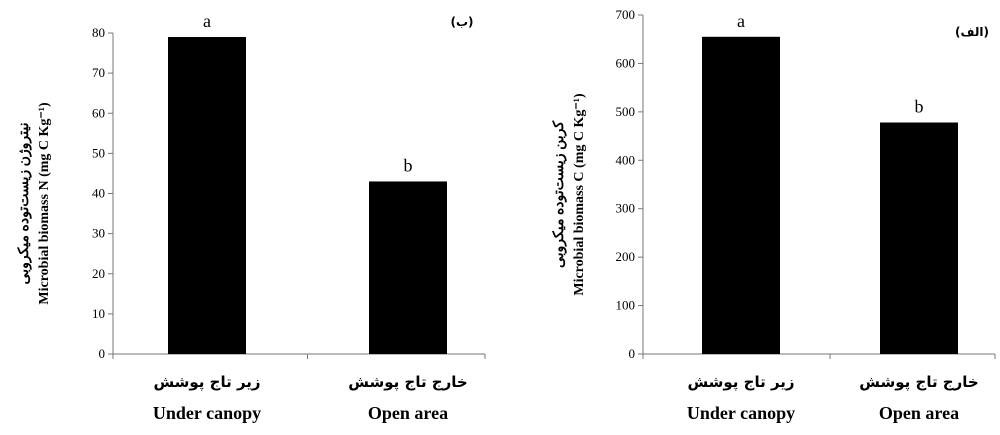 The width and height of the screenshot is (1000, 435). I want to click on y-tick-label: 400, so click(626, 159).